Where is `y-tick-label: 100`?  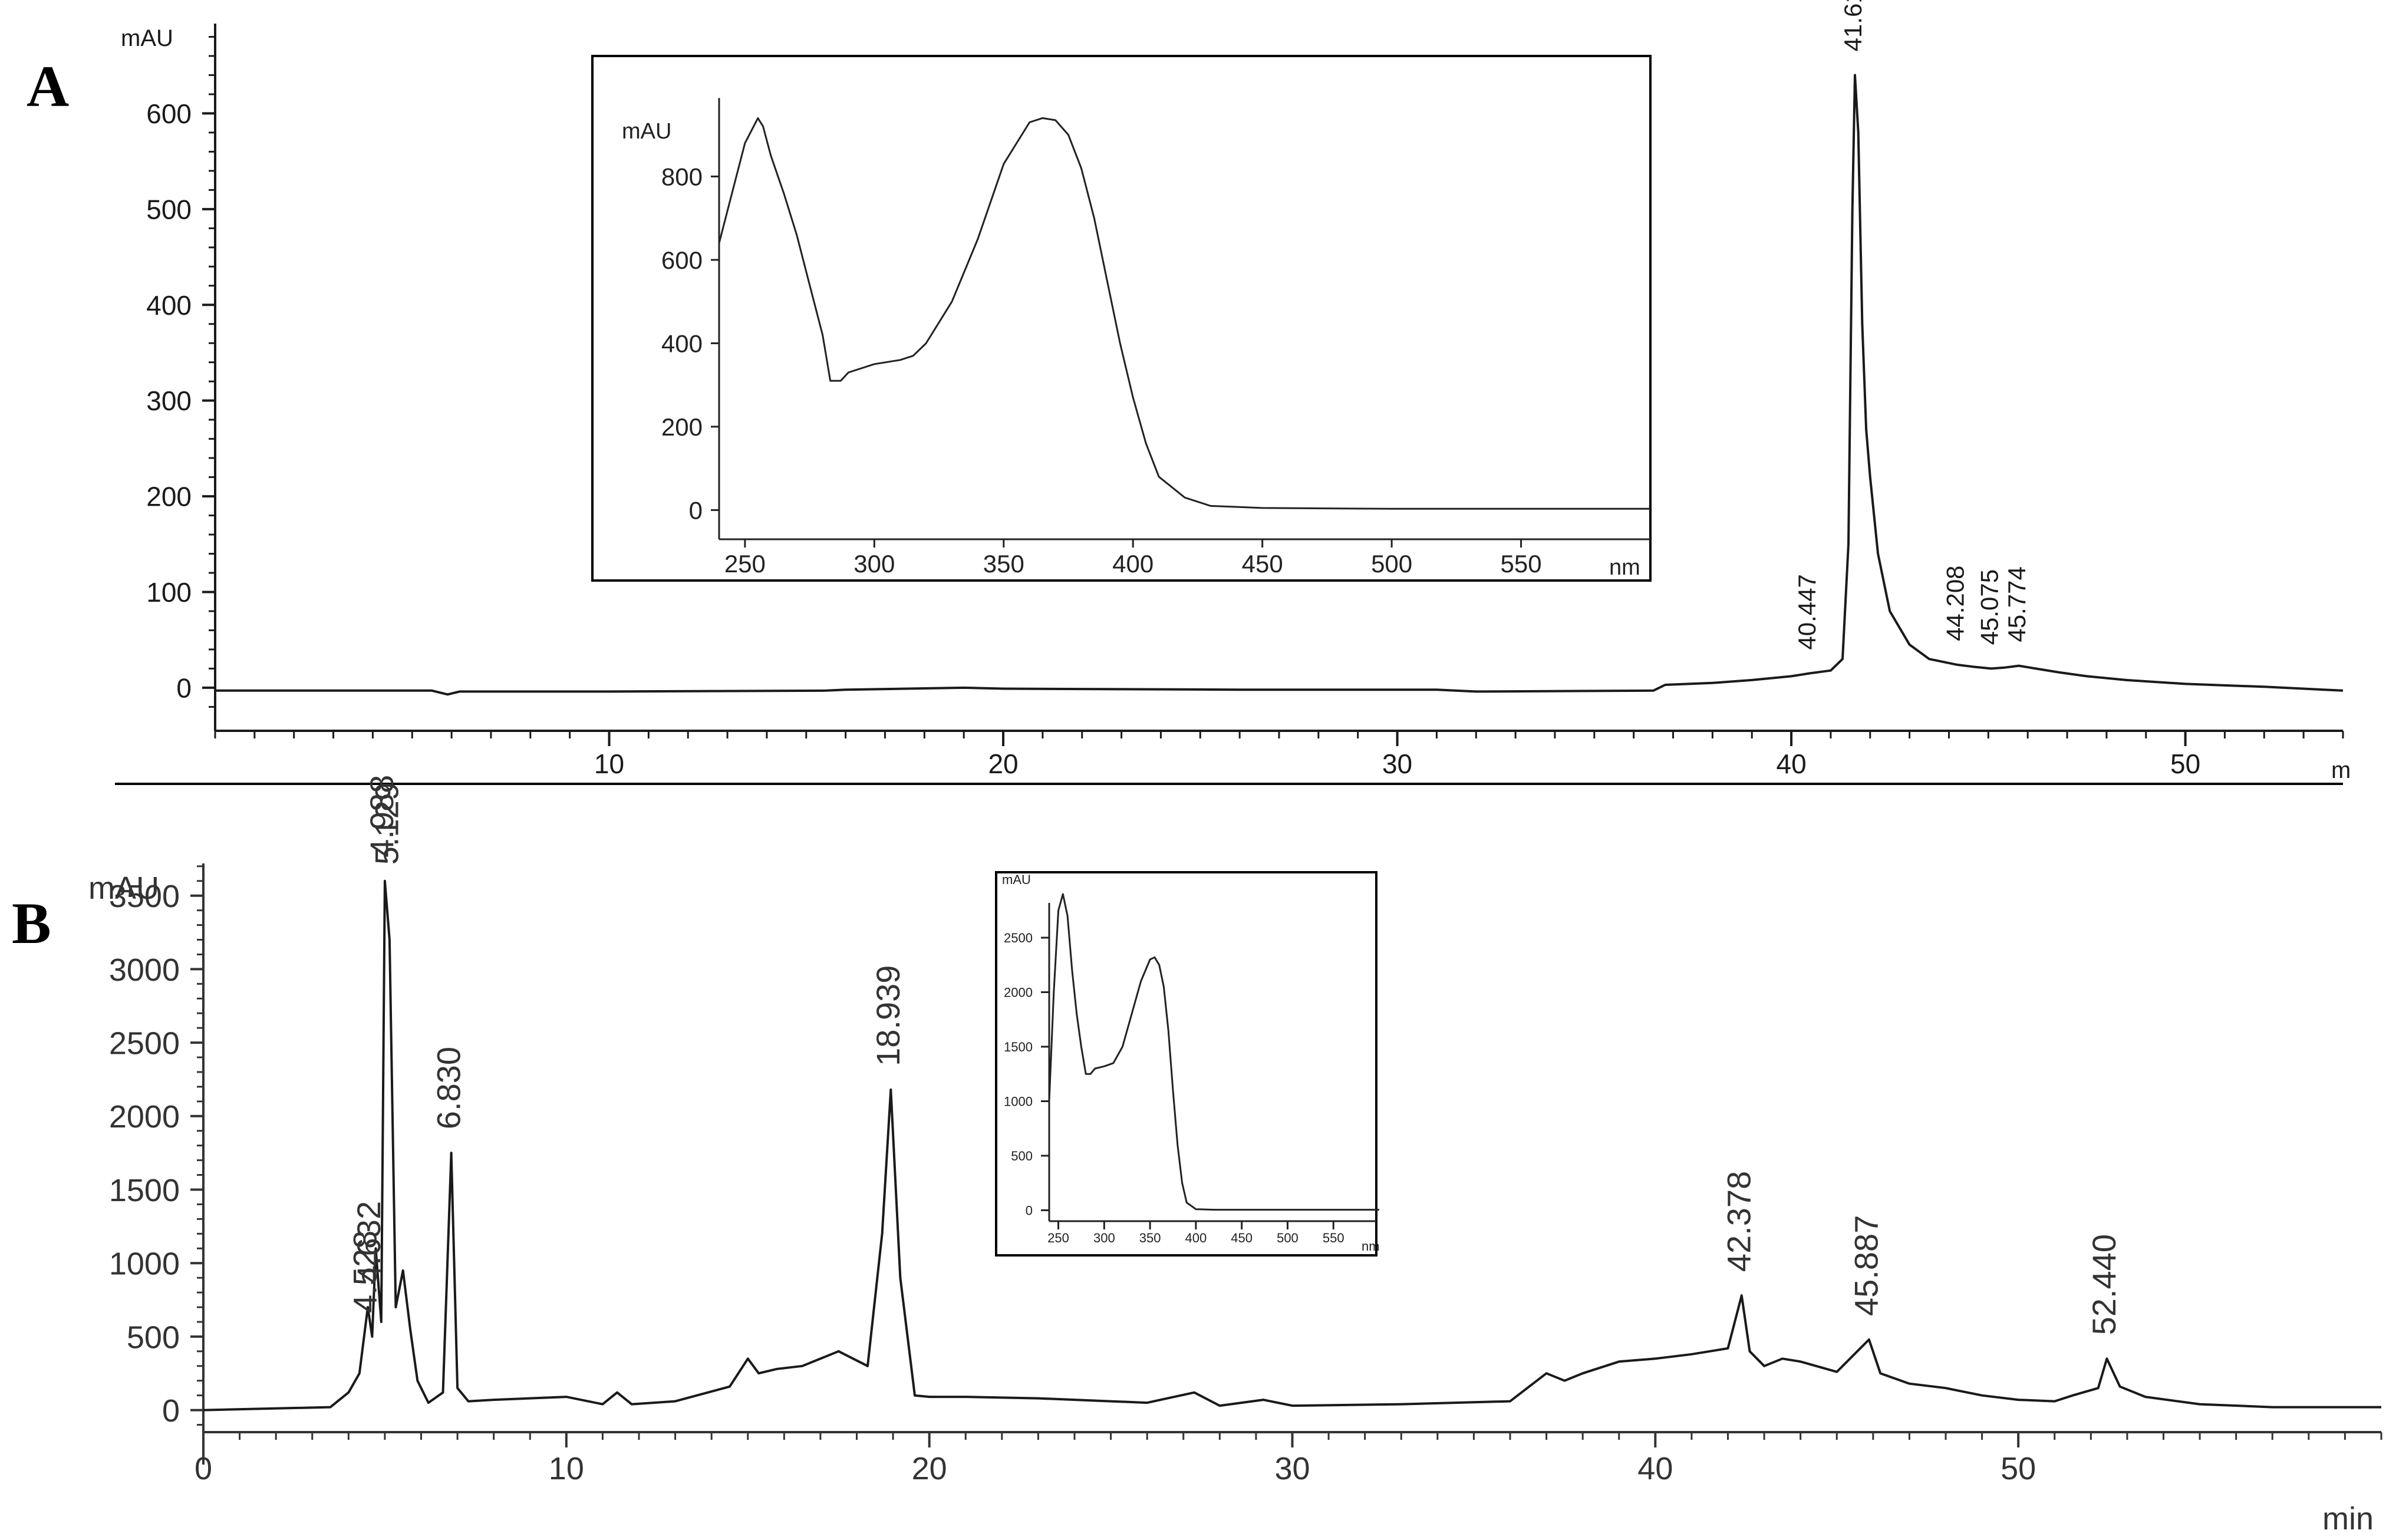 y-tick-label: 100 is located at coordinates (169, 592).